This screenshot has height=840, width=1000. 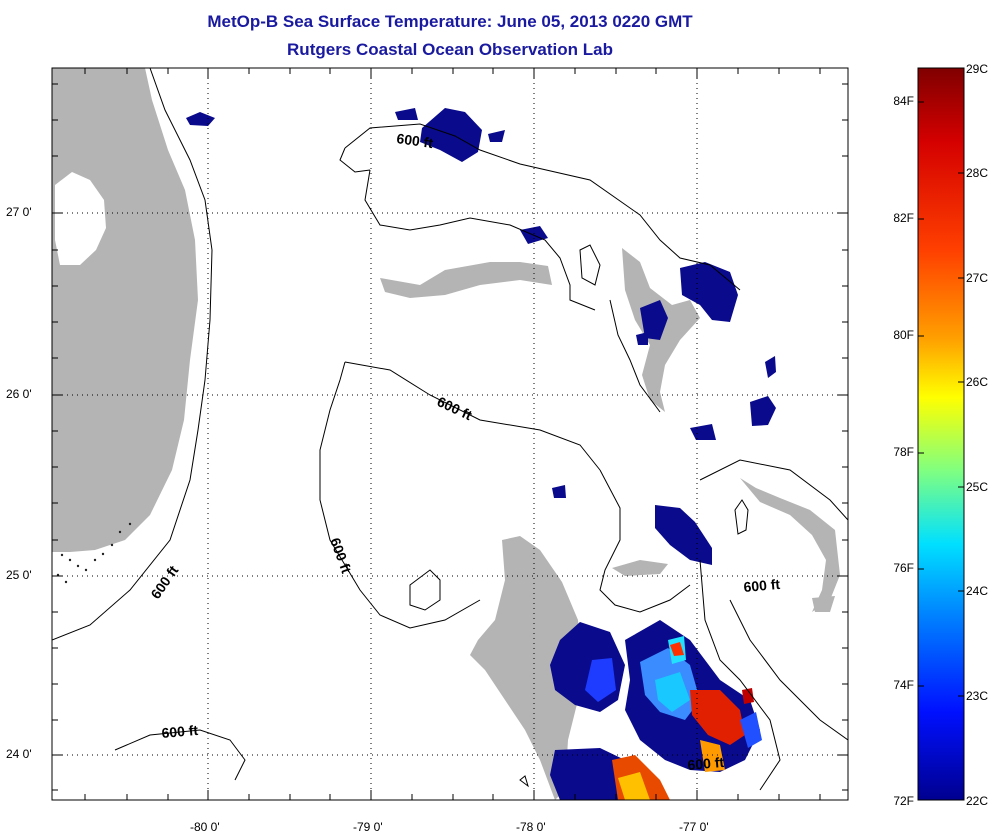 What do you see at coordinates (455, 408) in the screenshot?
I see `contour-label-providence: 600 ft` at bounding box center [455, 408].